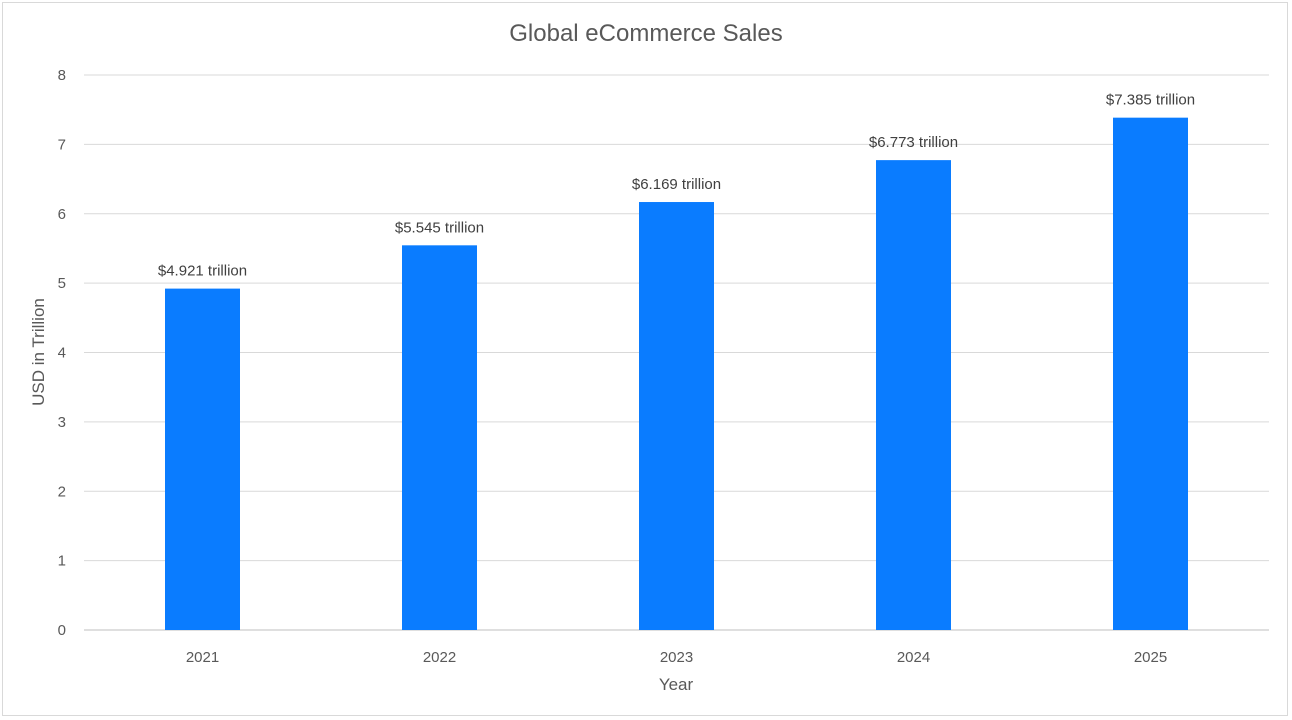 The width and height of the screenshot is (1292, 720). Describe the element at coordinates (62, 561) in the screenshot. I see `y-tick-label: 1` at that location.